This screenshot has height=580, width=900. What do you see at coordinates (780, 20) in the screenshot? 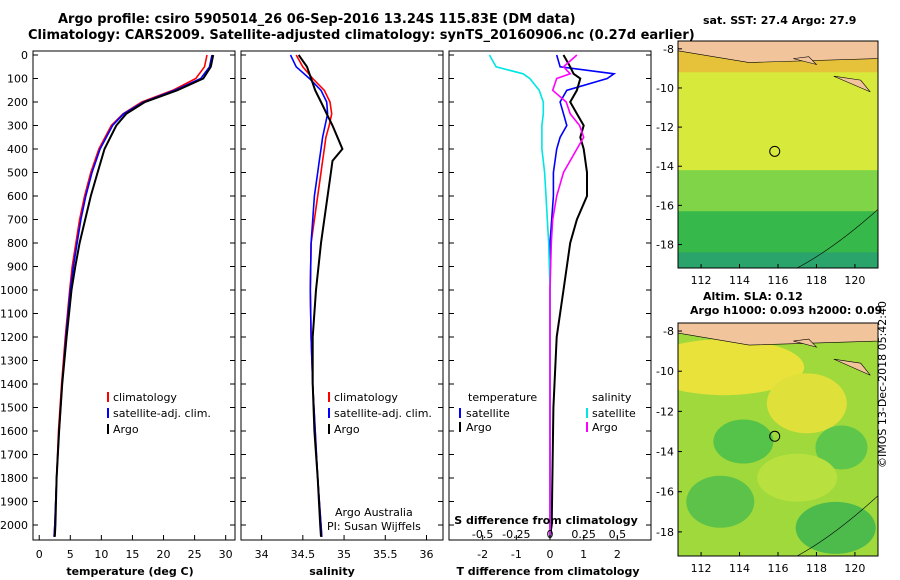
I see `sst-map-title: sat. SST: 27.4 Argo: 27.9` at bounding box center [780, 20].